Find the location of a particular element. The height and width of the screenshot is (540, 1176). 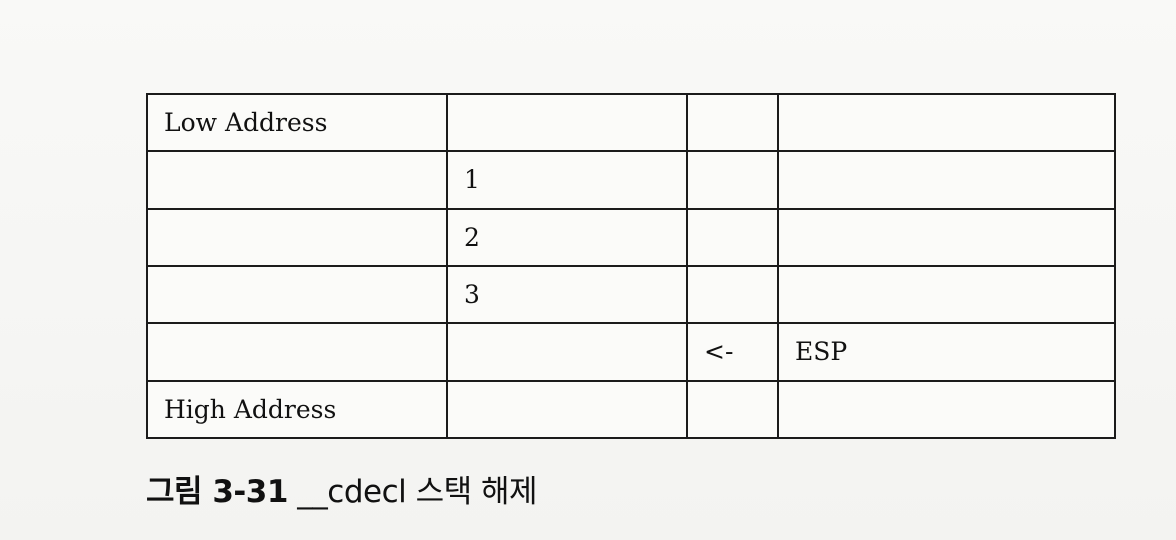

register-label-cell: ESP is located at coordinates (946, 352).